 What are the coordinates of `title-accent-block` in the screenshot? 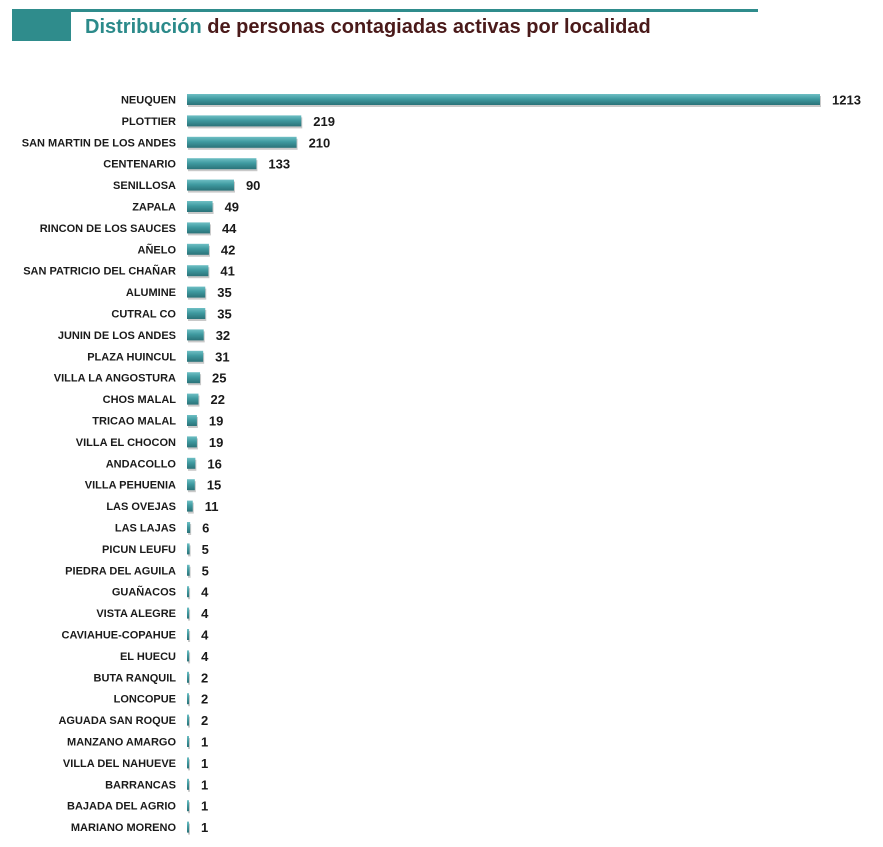 It's located at (41, 25).